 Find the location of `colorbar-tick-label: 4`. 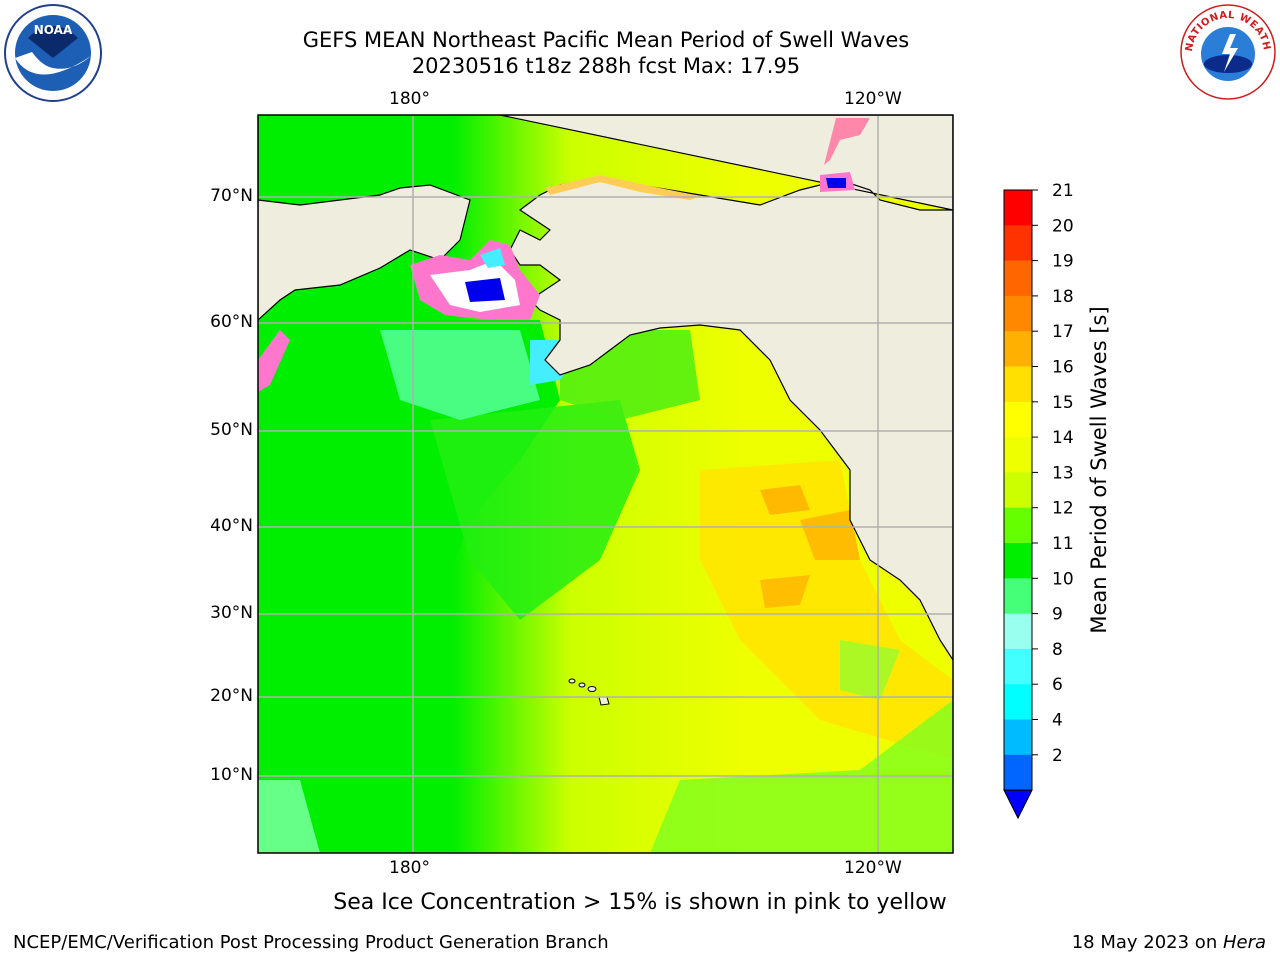

colorbar-tick-label: 4 is located at coordinates (1057, 721).